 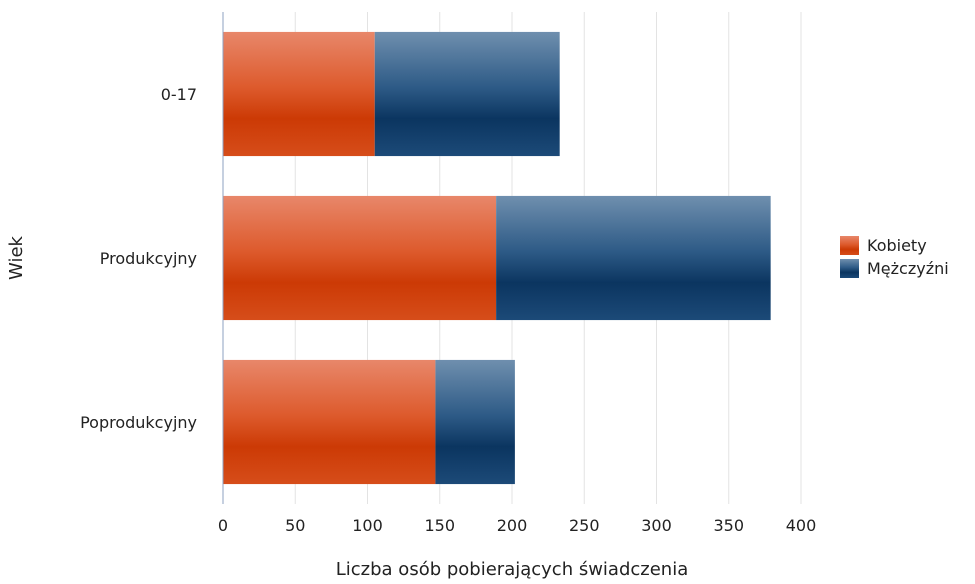 I want to click on y-tick-label: 0-17, so click(x=179, y=94).